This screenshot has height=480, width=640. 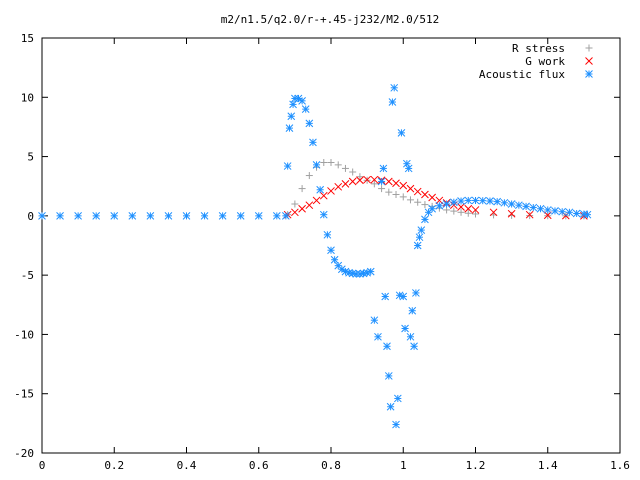 What do you see at coordinates (545, 61) in the screenshot?
I see `legend-label: G work` at bounding box center [545, 61].